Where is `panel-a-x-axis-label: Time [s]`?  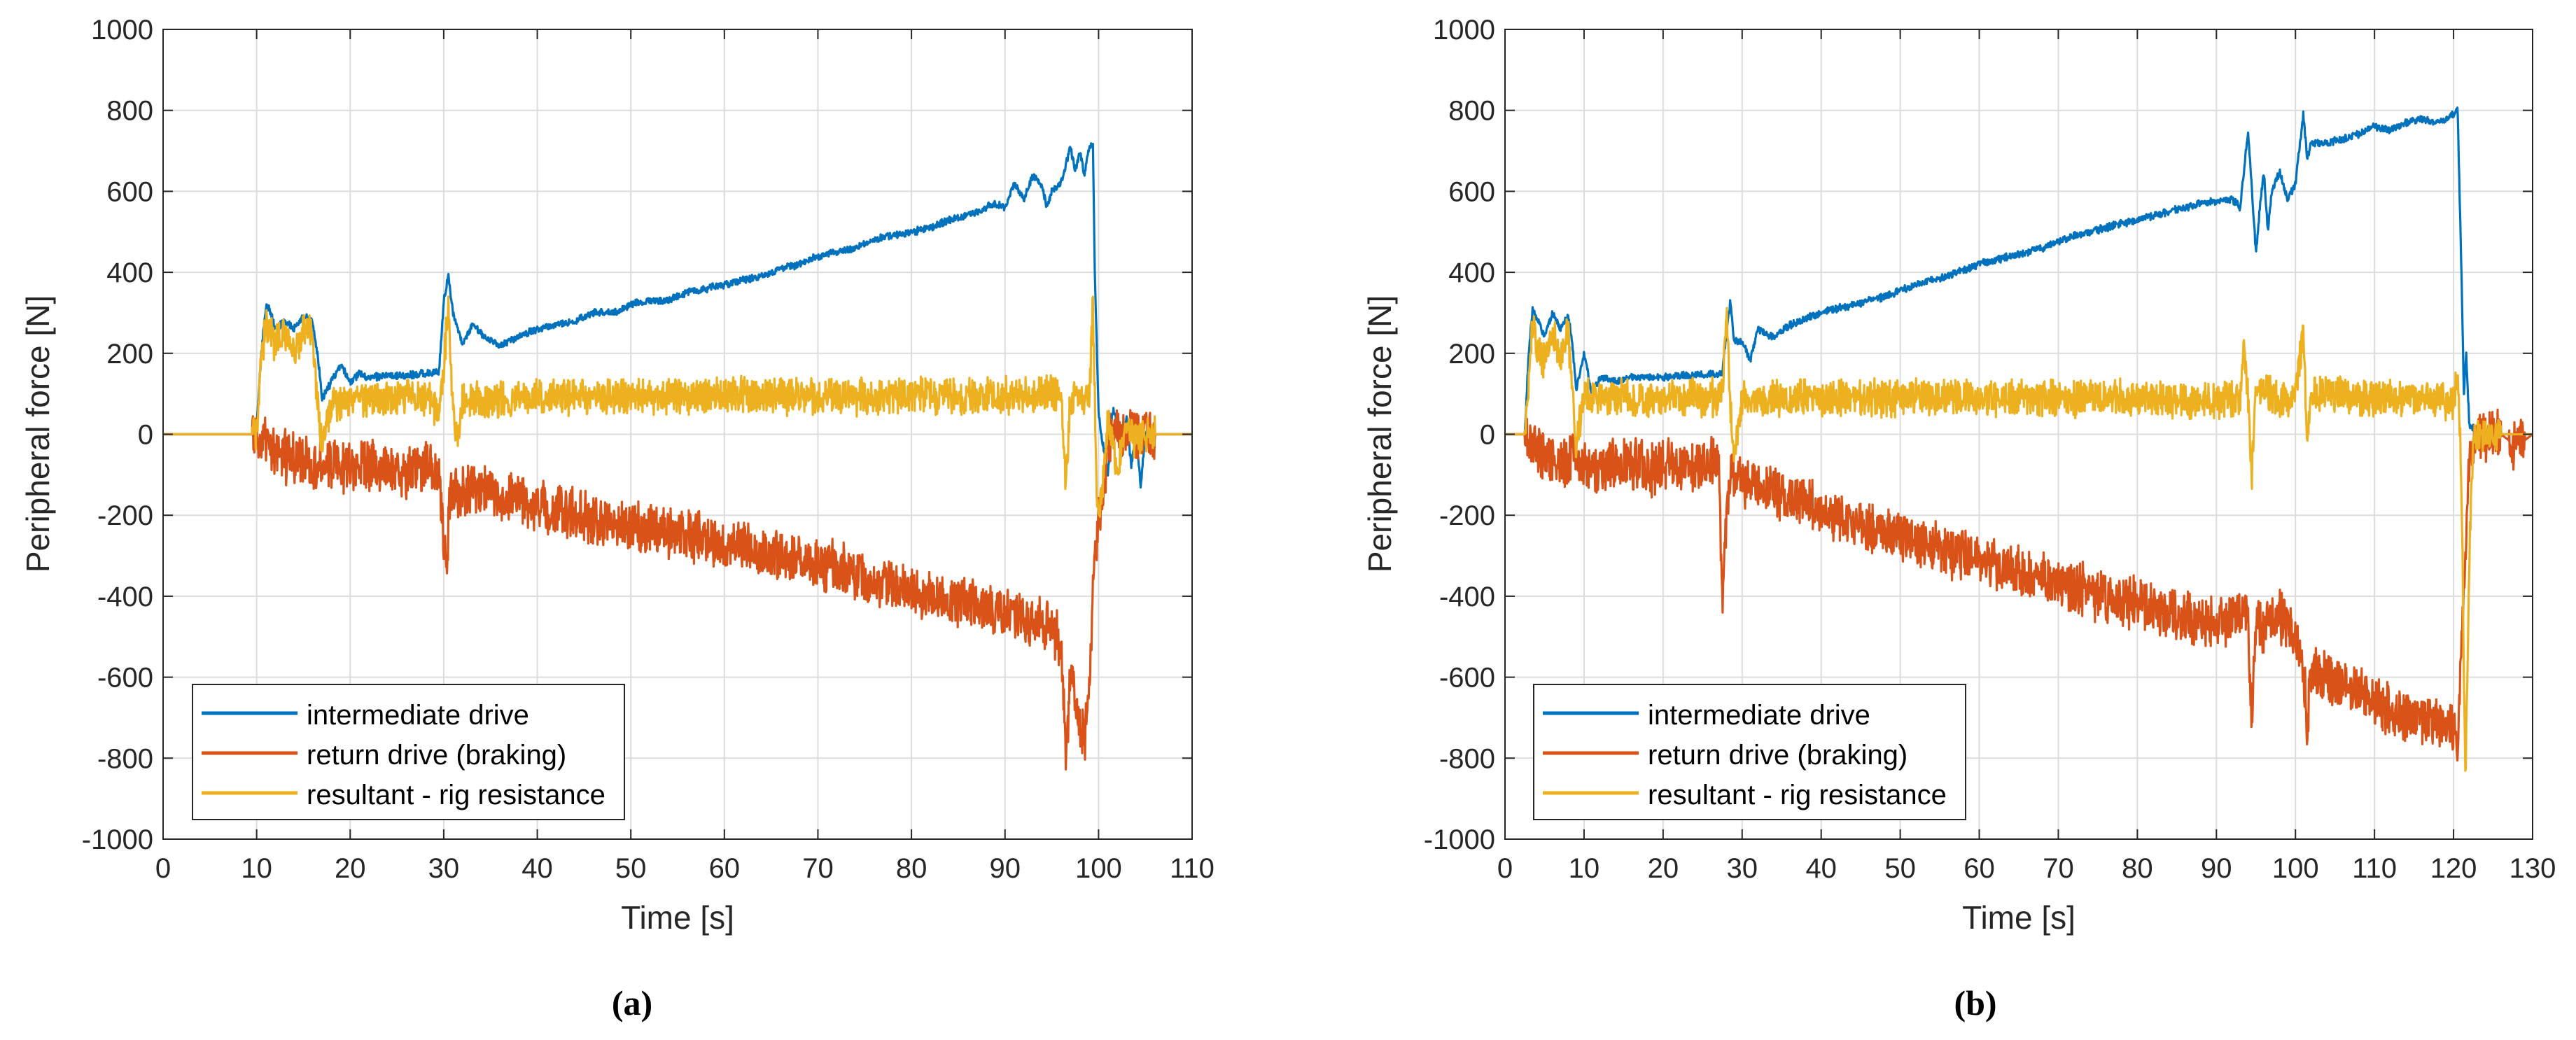
panel-a-x-axis-label: Time [s] is located at coordinates (677, 917).